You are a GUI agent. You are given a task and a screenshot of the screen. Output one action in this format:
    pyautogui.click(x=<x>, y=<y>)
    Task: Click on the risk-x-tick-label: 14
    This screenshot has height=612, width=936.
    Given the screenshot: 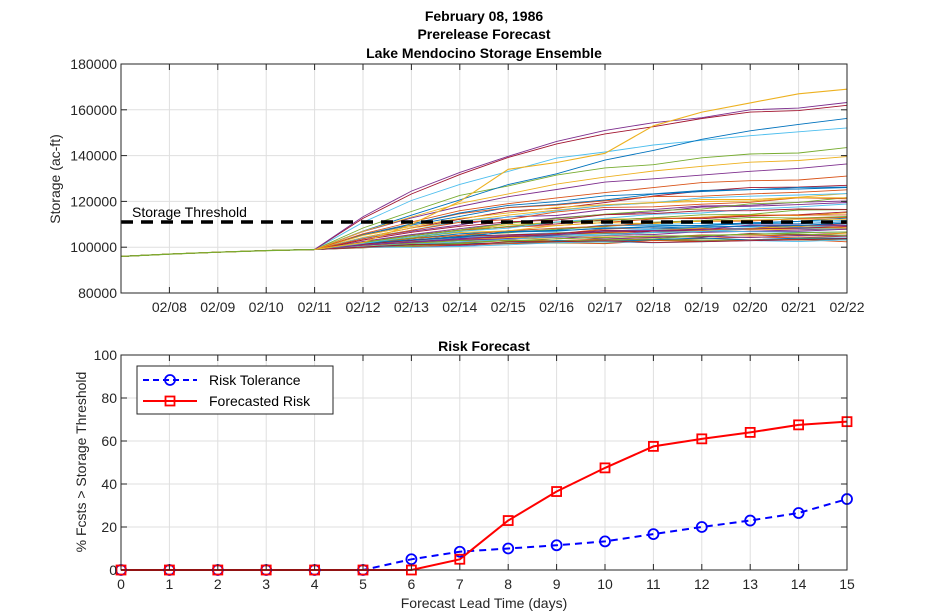 What is the action you would take?
    pyautogui.click(x=799, y=584)
    